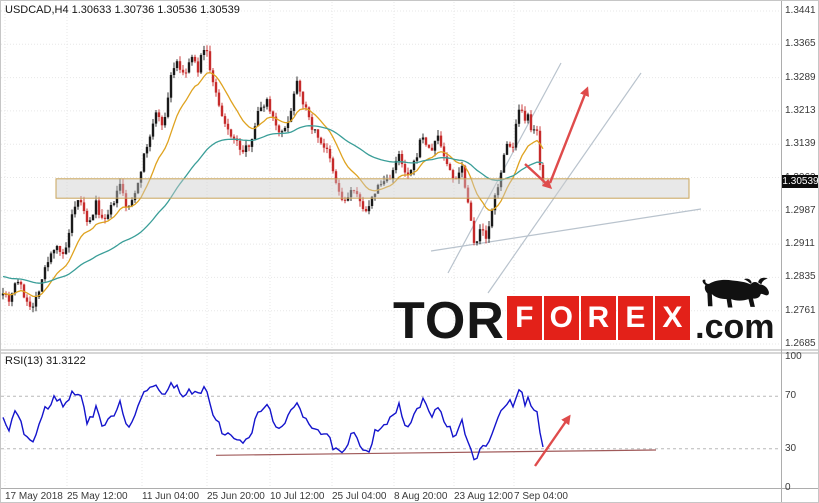  What do you see at coordinates (483, 496) in the screenshot?
I see `time-axis-label: 23 Aug 12:00` at bounding box center [483, 496].